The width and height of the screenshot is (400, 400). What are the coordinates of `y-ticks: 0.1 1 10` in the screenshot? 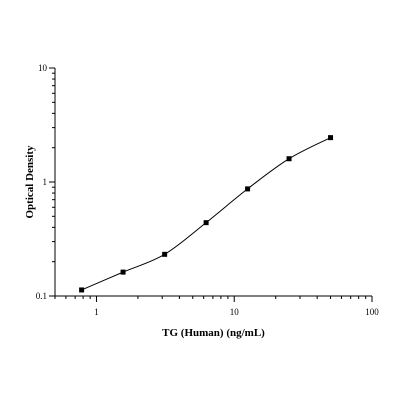 It's located at (45, 182).